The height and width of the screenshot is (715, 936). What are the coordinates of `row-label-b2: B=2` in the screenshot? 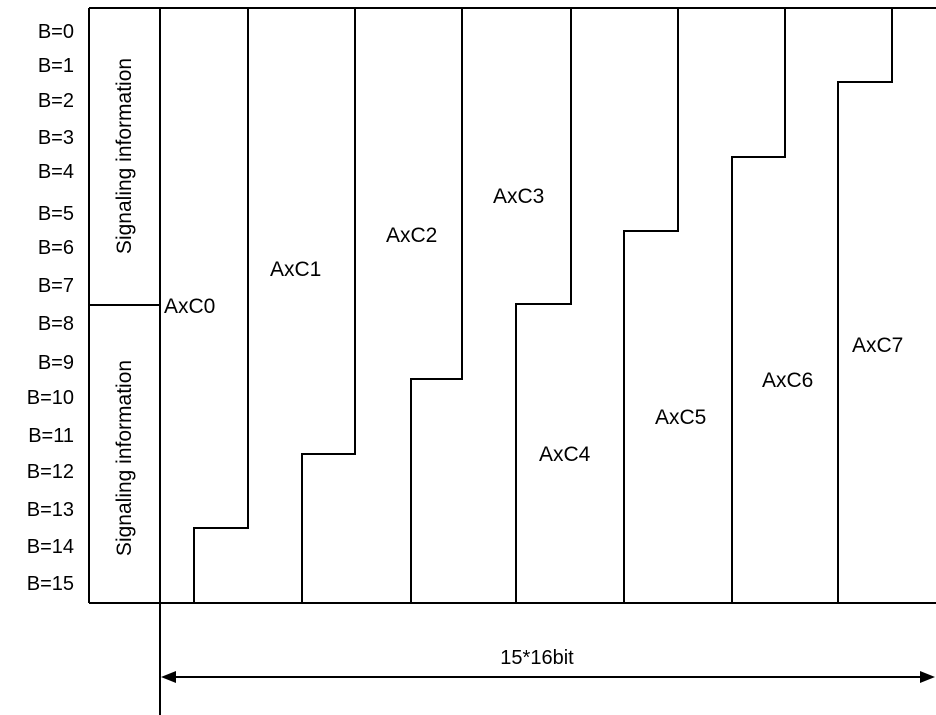 It's located at (56, 101).